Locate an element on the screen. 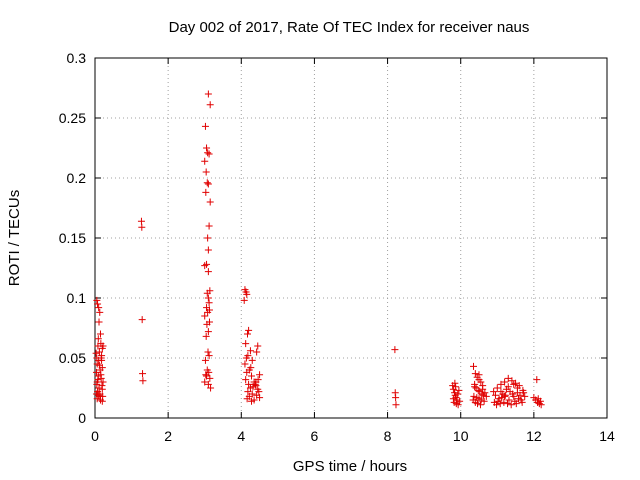  y-tick-label: 0.1 is located at coordinates (77, 298).